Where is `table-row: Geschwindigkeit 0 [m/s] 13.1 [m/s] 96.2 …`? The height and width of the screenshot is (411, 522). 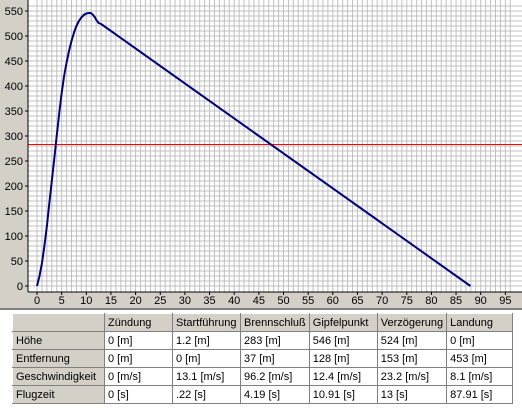 table-row: Geschwindigkeit 0 [m/s] 13.1 [m/s] 96.2 … is located at coordinates (263, 376).